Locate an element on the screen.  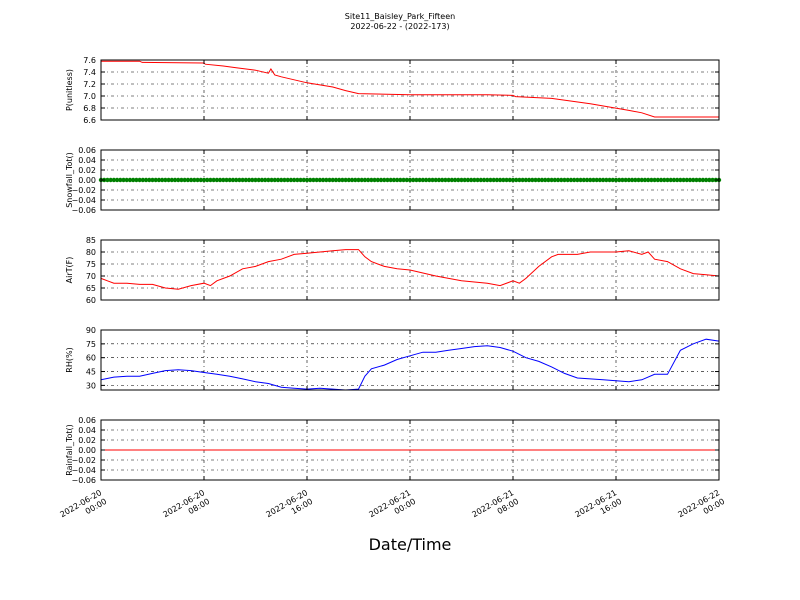
y-tick-label: 0.02 is located at coordinates (87, 170).